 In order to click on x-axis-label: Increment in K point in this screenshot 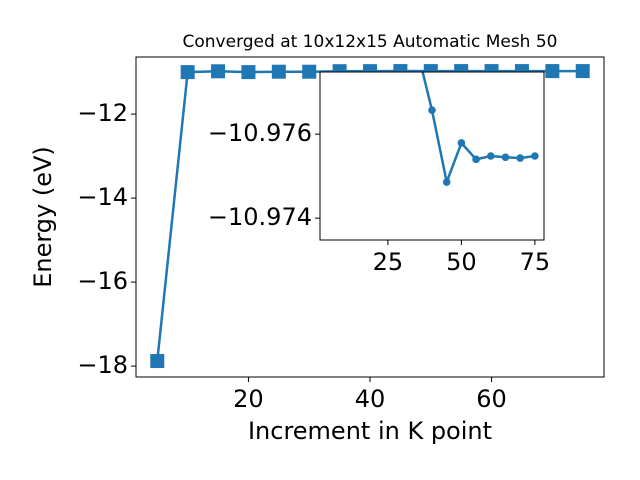, I will do `click(370, 431)`.